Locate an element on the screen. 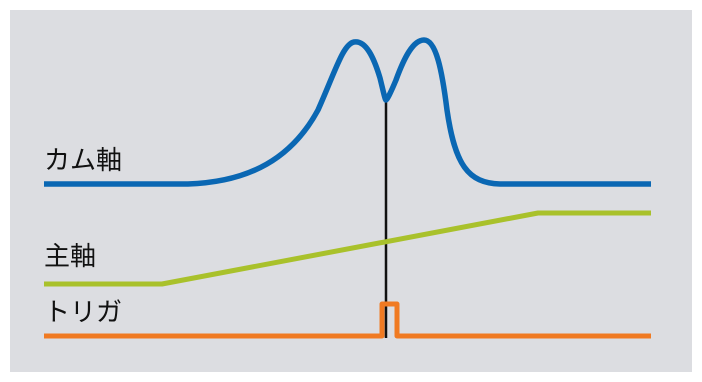 This screenshot has width=702, height=382. trigger-label: トリガ is located at coordinates (83, 313).